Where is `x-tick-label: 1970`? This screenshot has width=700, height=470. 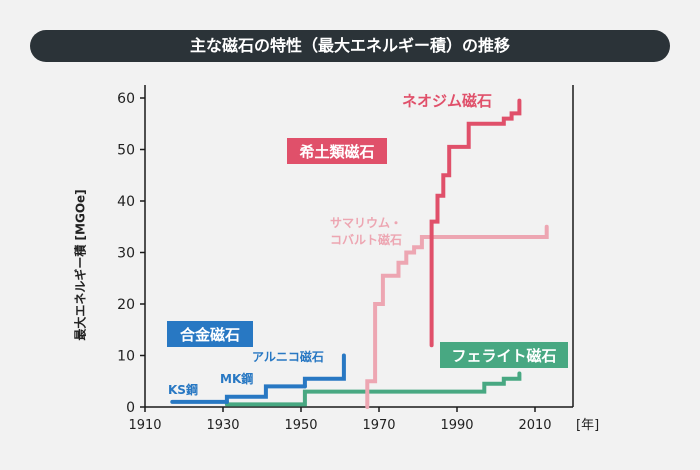
x-tick-label: 1970 is located at coordinates (378, 425).